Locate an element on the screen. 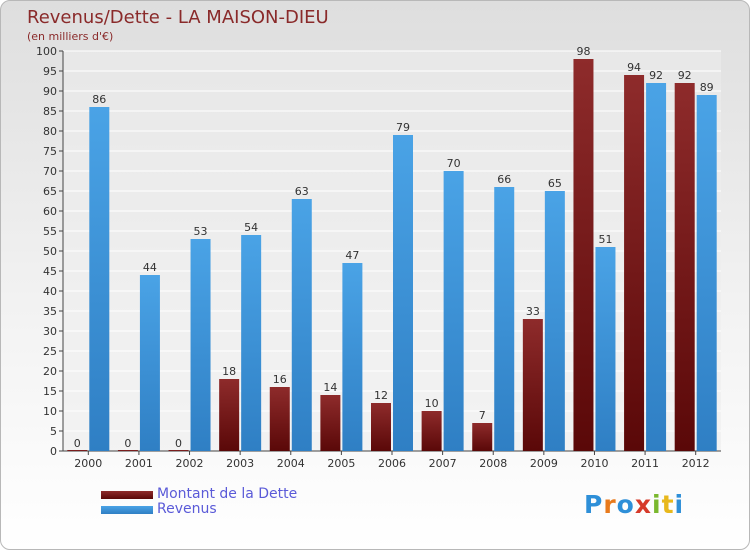  legend-label-revenue: Revenus is located at coordinates (187, 509).